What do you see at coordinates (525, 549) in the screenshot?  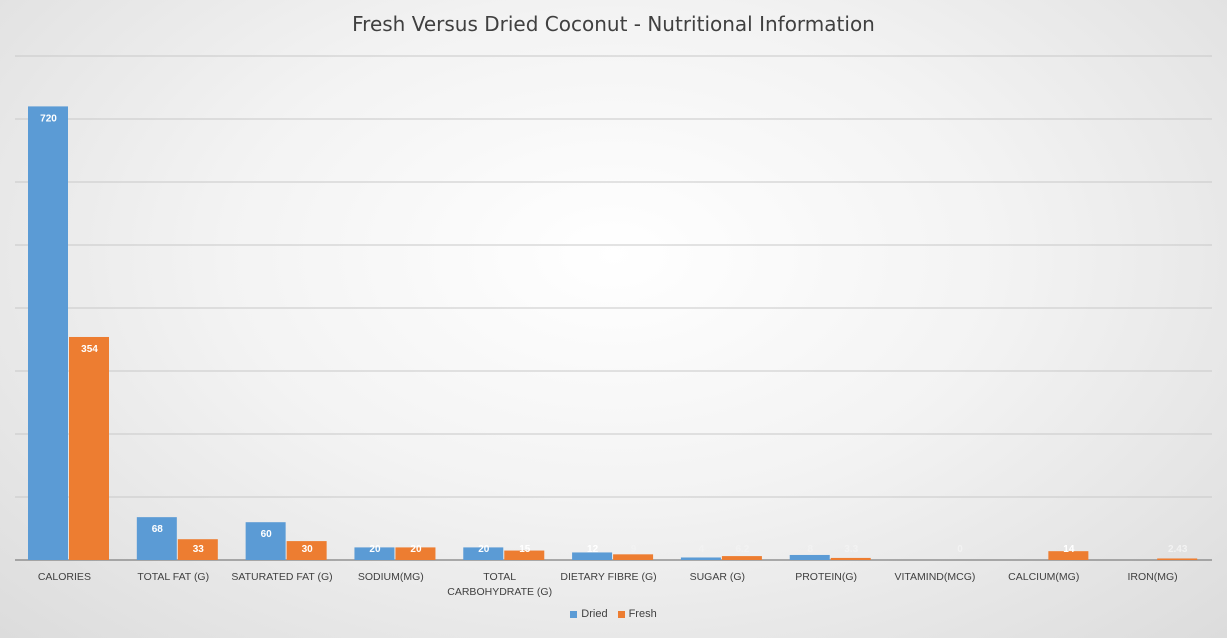 I see `data-label: 15` at bounding box center [525, 549].